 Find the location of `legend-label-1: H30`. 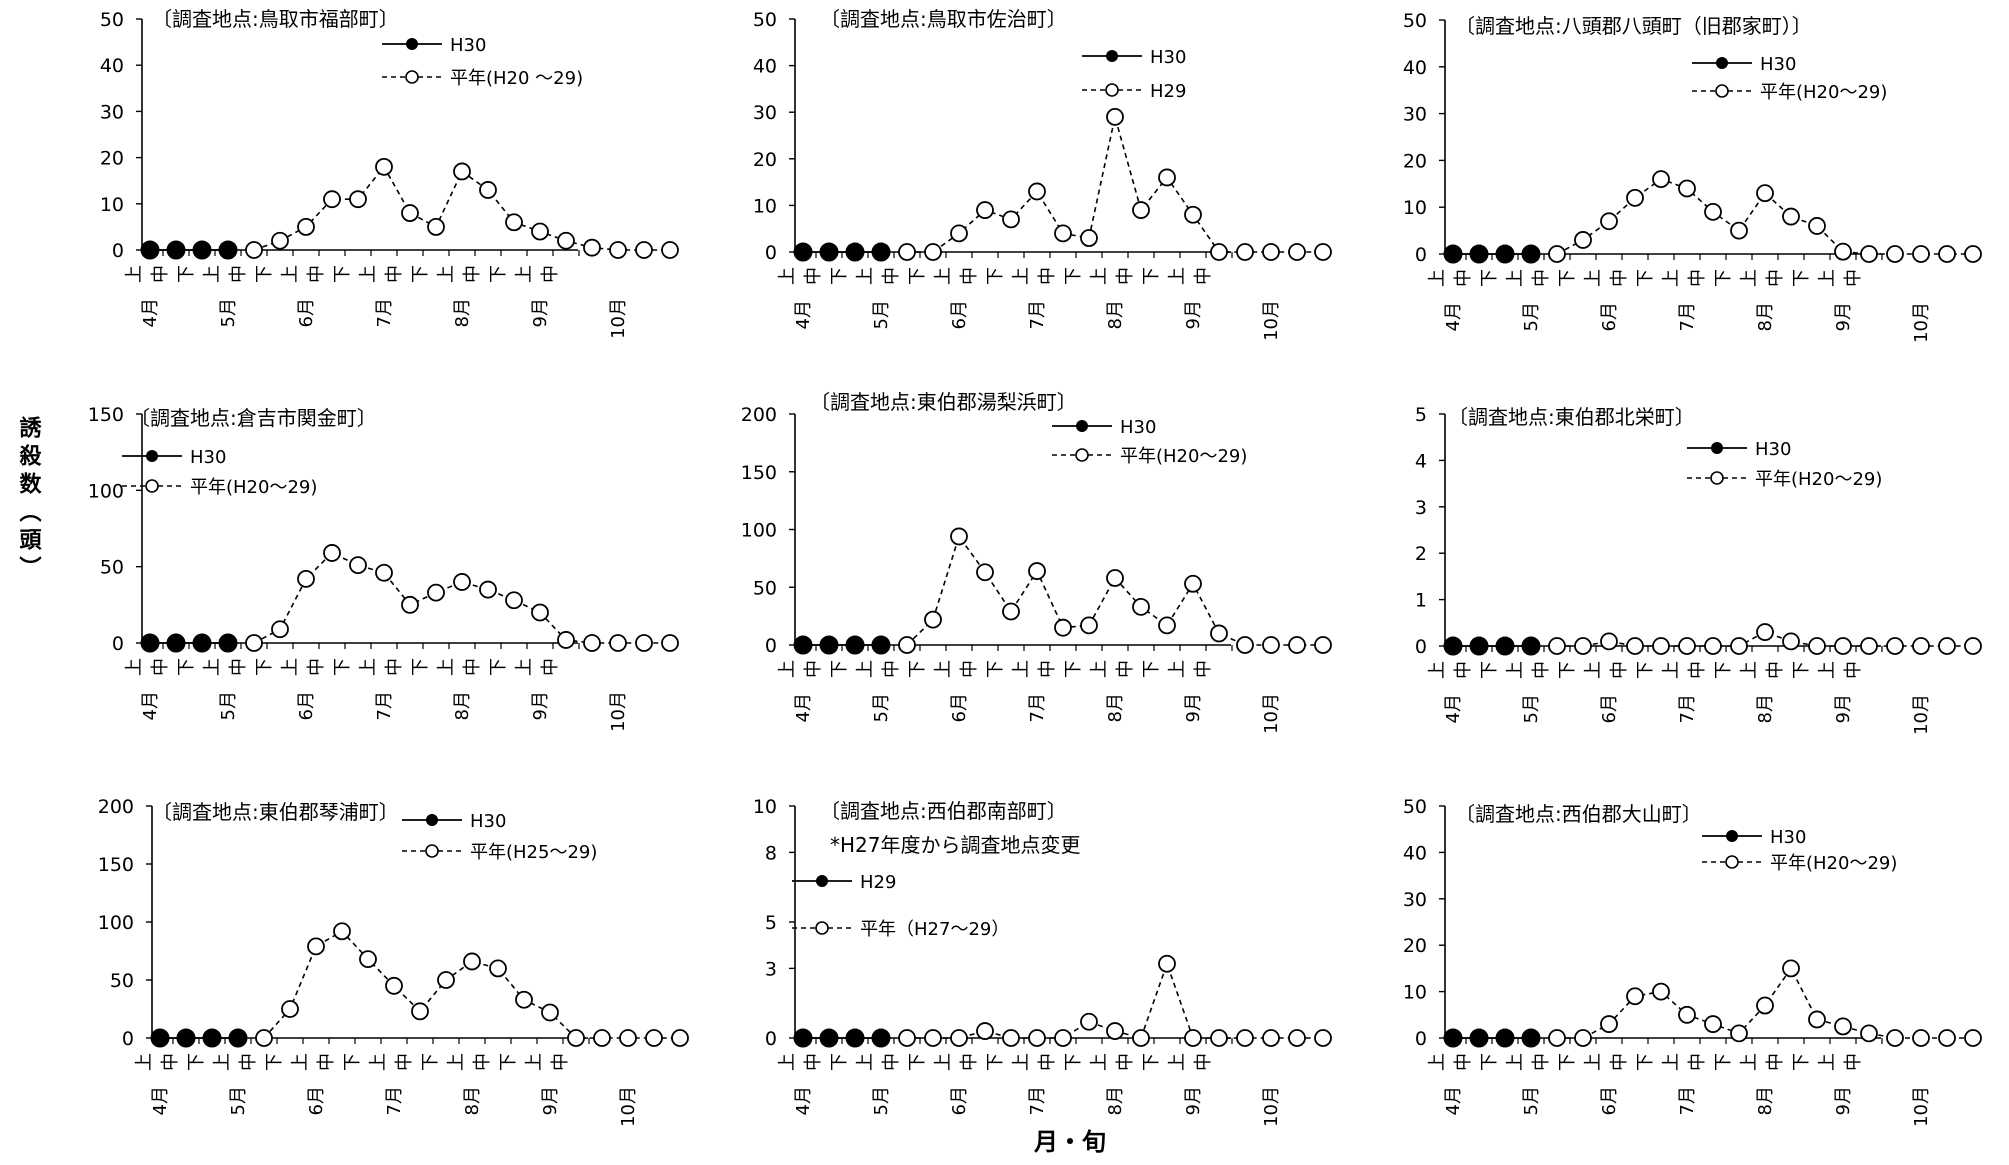

legend-label-1: H30 is located at coordinates (488, 821).